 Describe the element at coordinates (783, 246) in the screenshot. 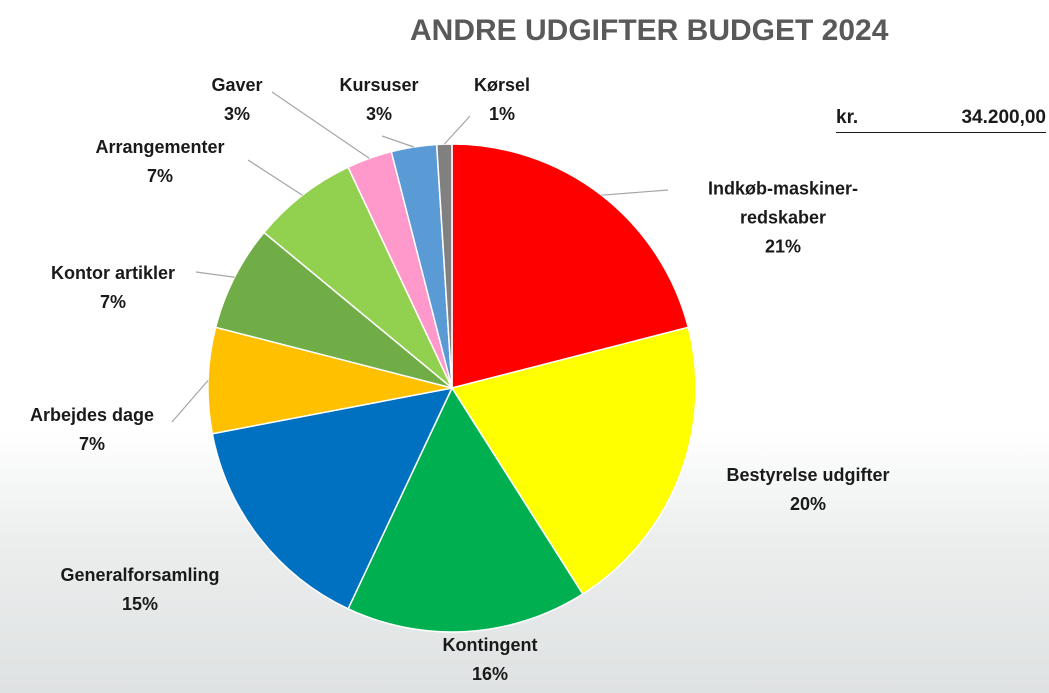

I see `value-label: 21%` at that location.